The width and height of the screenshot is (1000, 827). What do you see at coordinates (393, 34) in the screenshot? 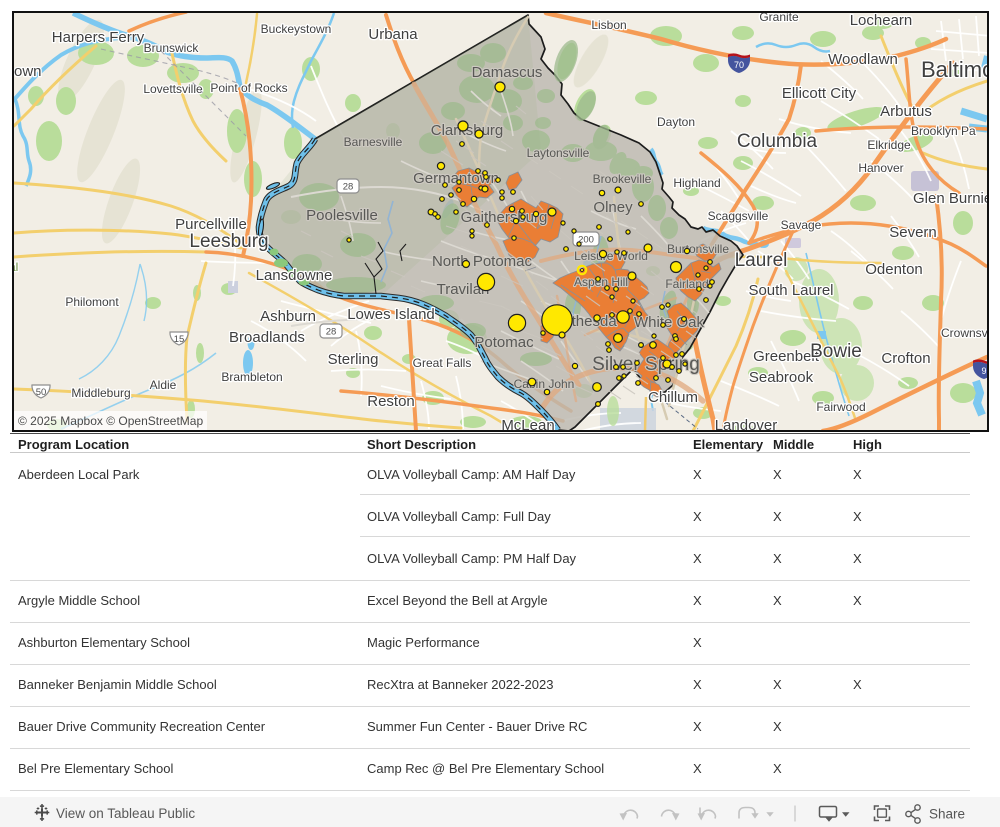
I see `svg-text: Urbana` at bounding box center [393, 34].